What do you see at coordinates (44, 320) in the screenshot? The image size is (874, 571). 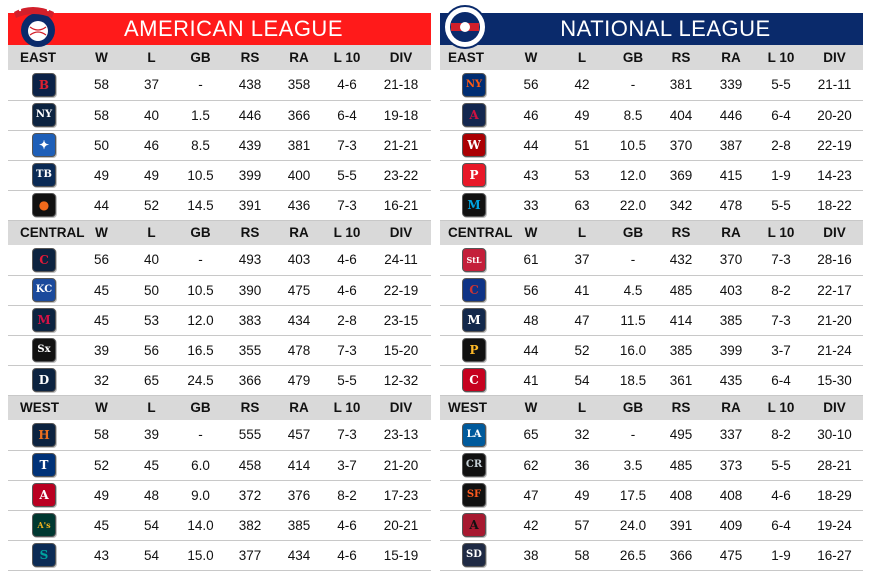 I see `twins-logo-icon: M` at bounding box center [44, 320].